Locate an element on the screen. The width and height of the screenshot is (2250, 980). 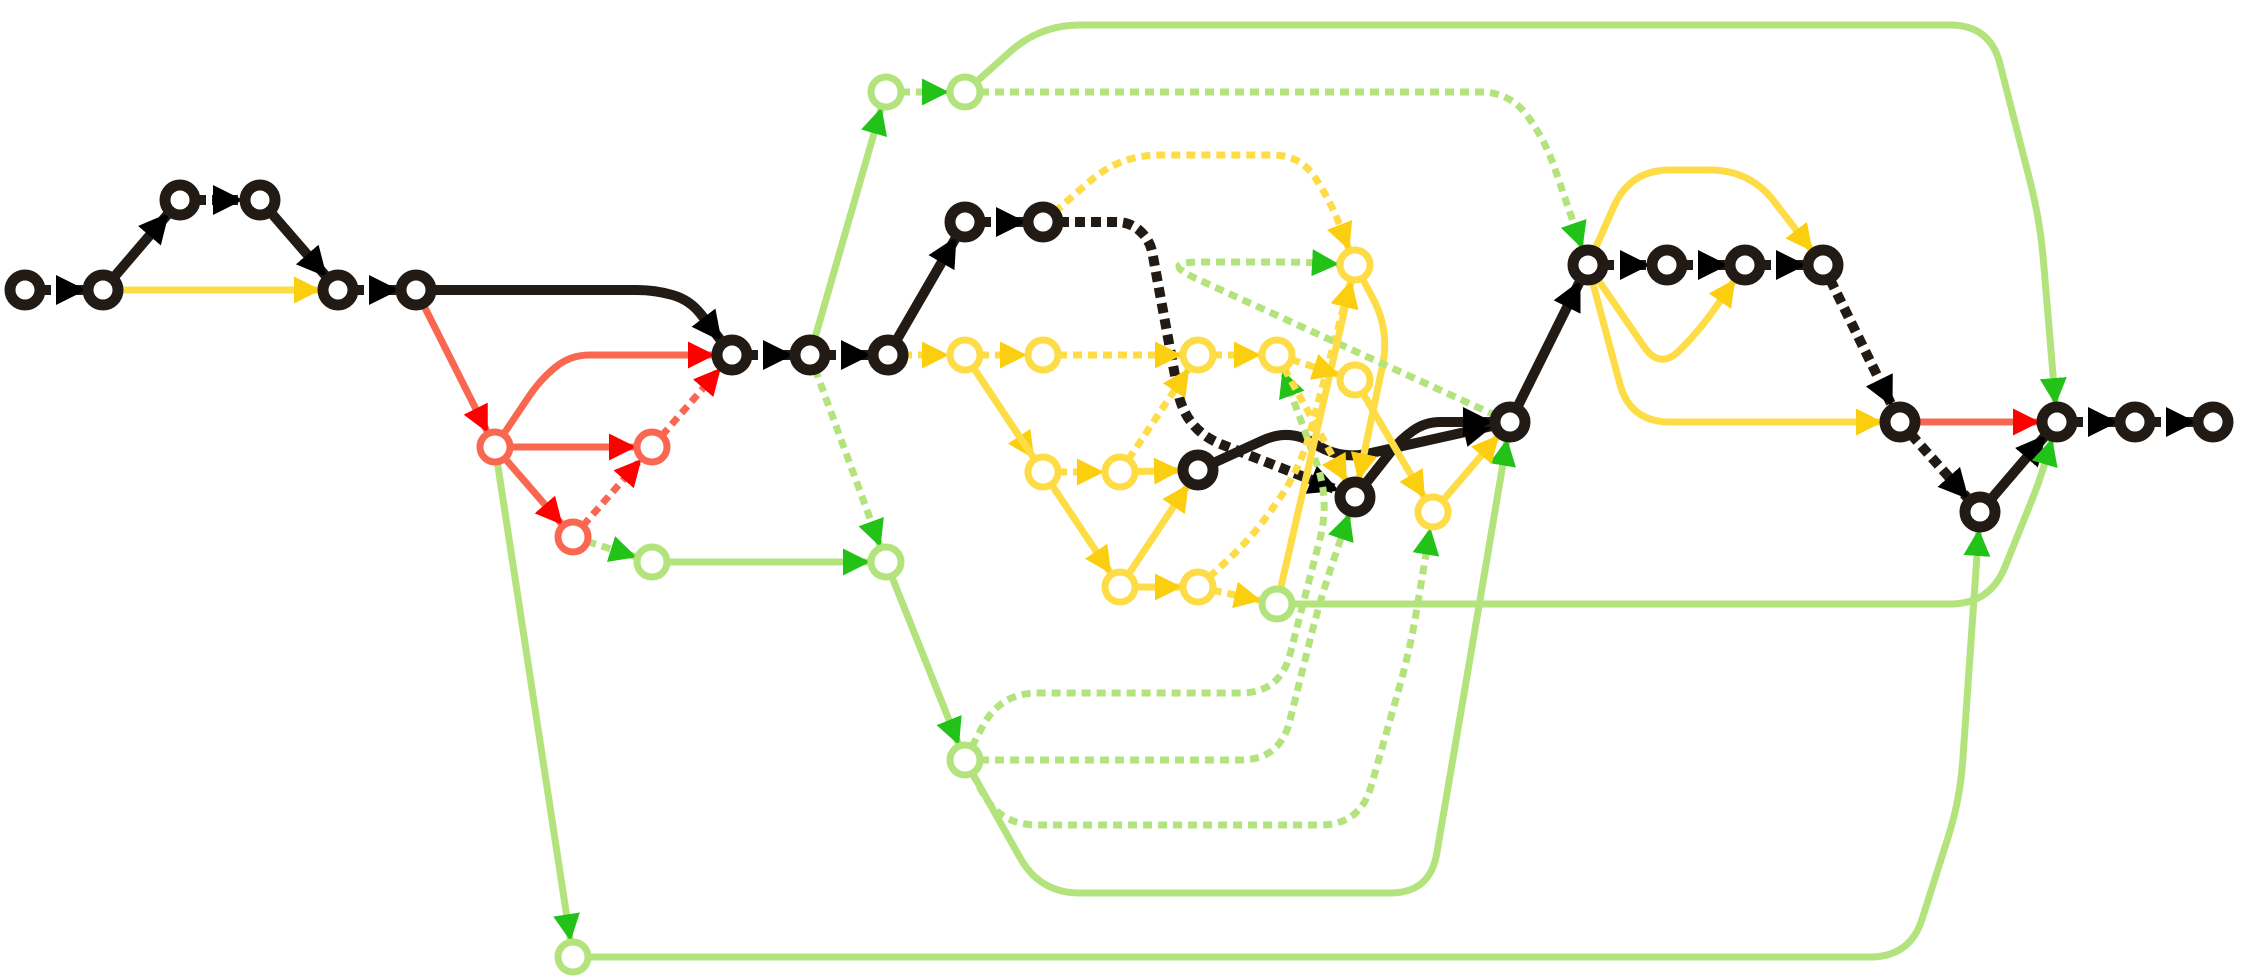
node-black-b3 is located at coordinates (180, 200).